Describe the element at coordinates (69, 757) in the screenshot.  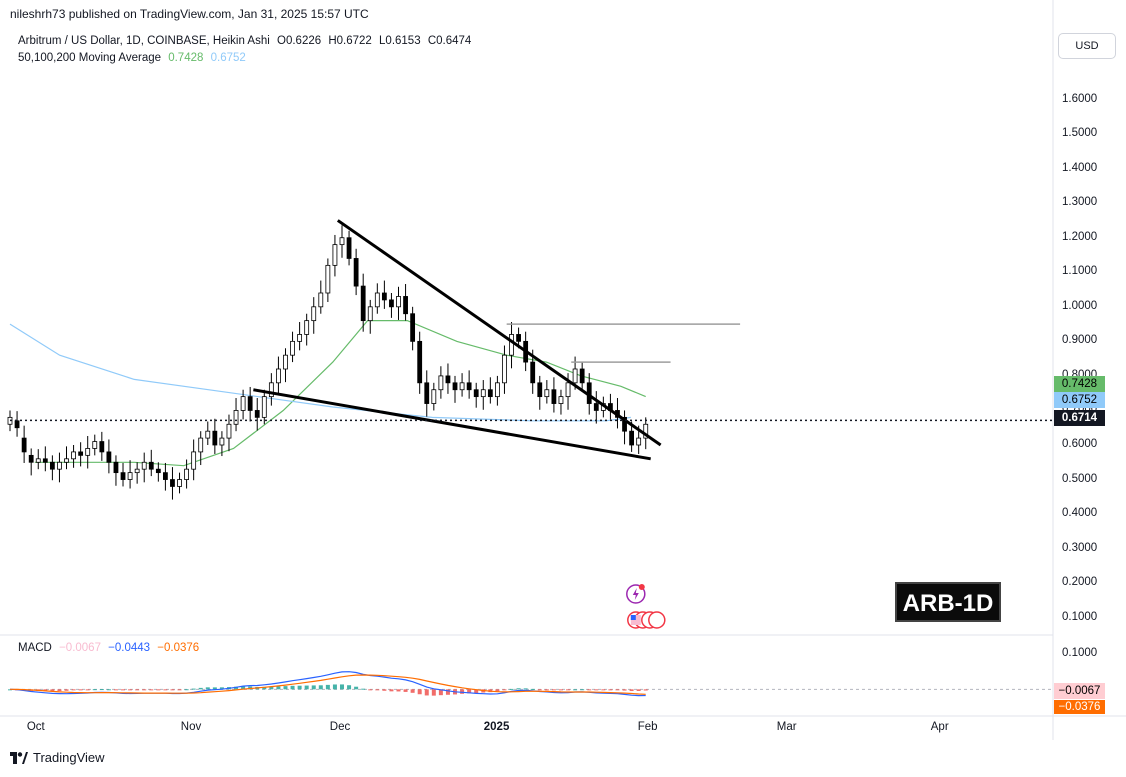
I see `footer-brand: TradingView` at that location.